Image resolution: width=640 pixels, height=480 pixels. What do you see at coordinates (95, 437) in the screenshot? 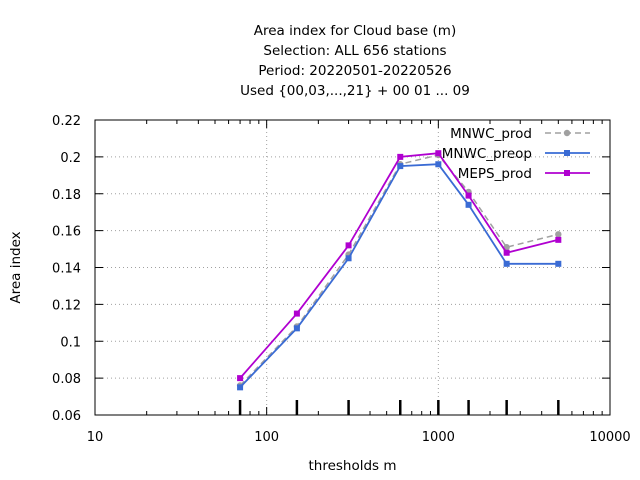
I see `x-tick-label: 10` at bounding box center [95, 437].